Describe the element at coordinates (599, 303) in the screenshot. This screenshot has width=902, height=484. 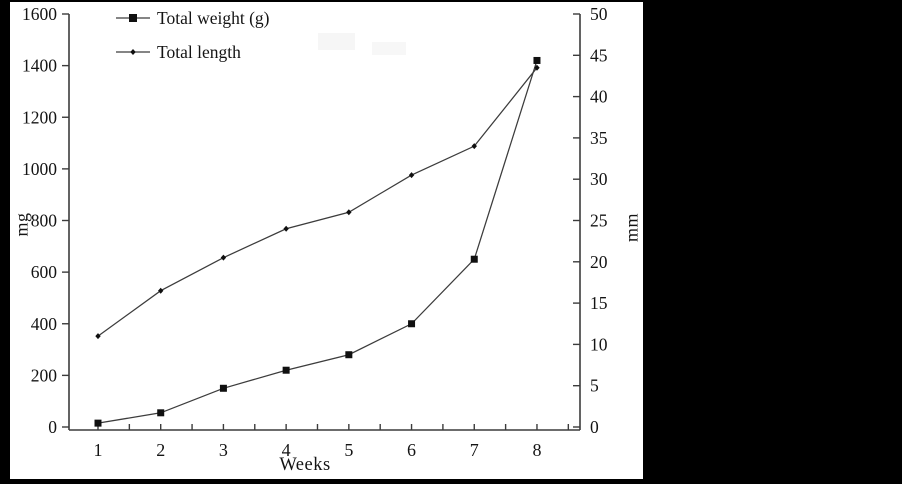
I see `right-tick-label: 15` at that location.